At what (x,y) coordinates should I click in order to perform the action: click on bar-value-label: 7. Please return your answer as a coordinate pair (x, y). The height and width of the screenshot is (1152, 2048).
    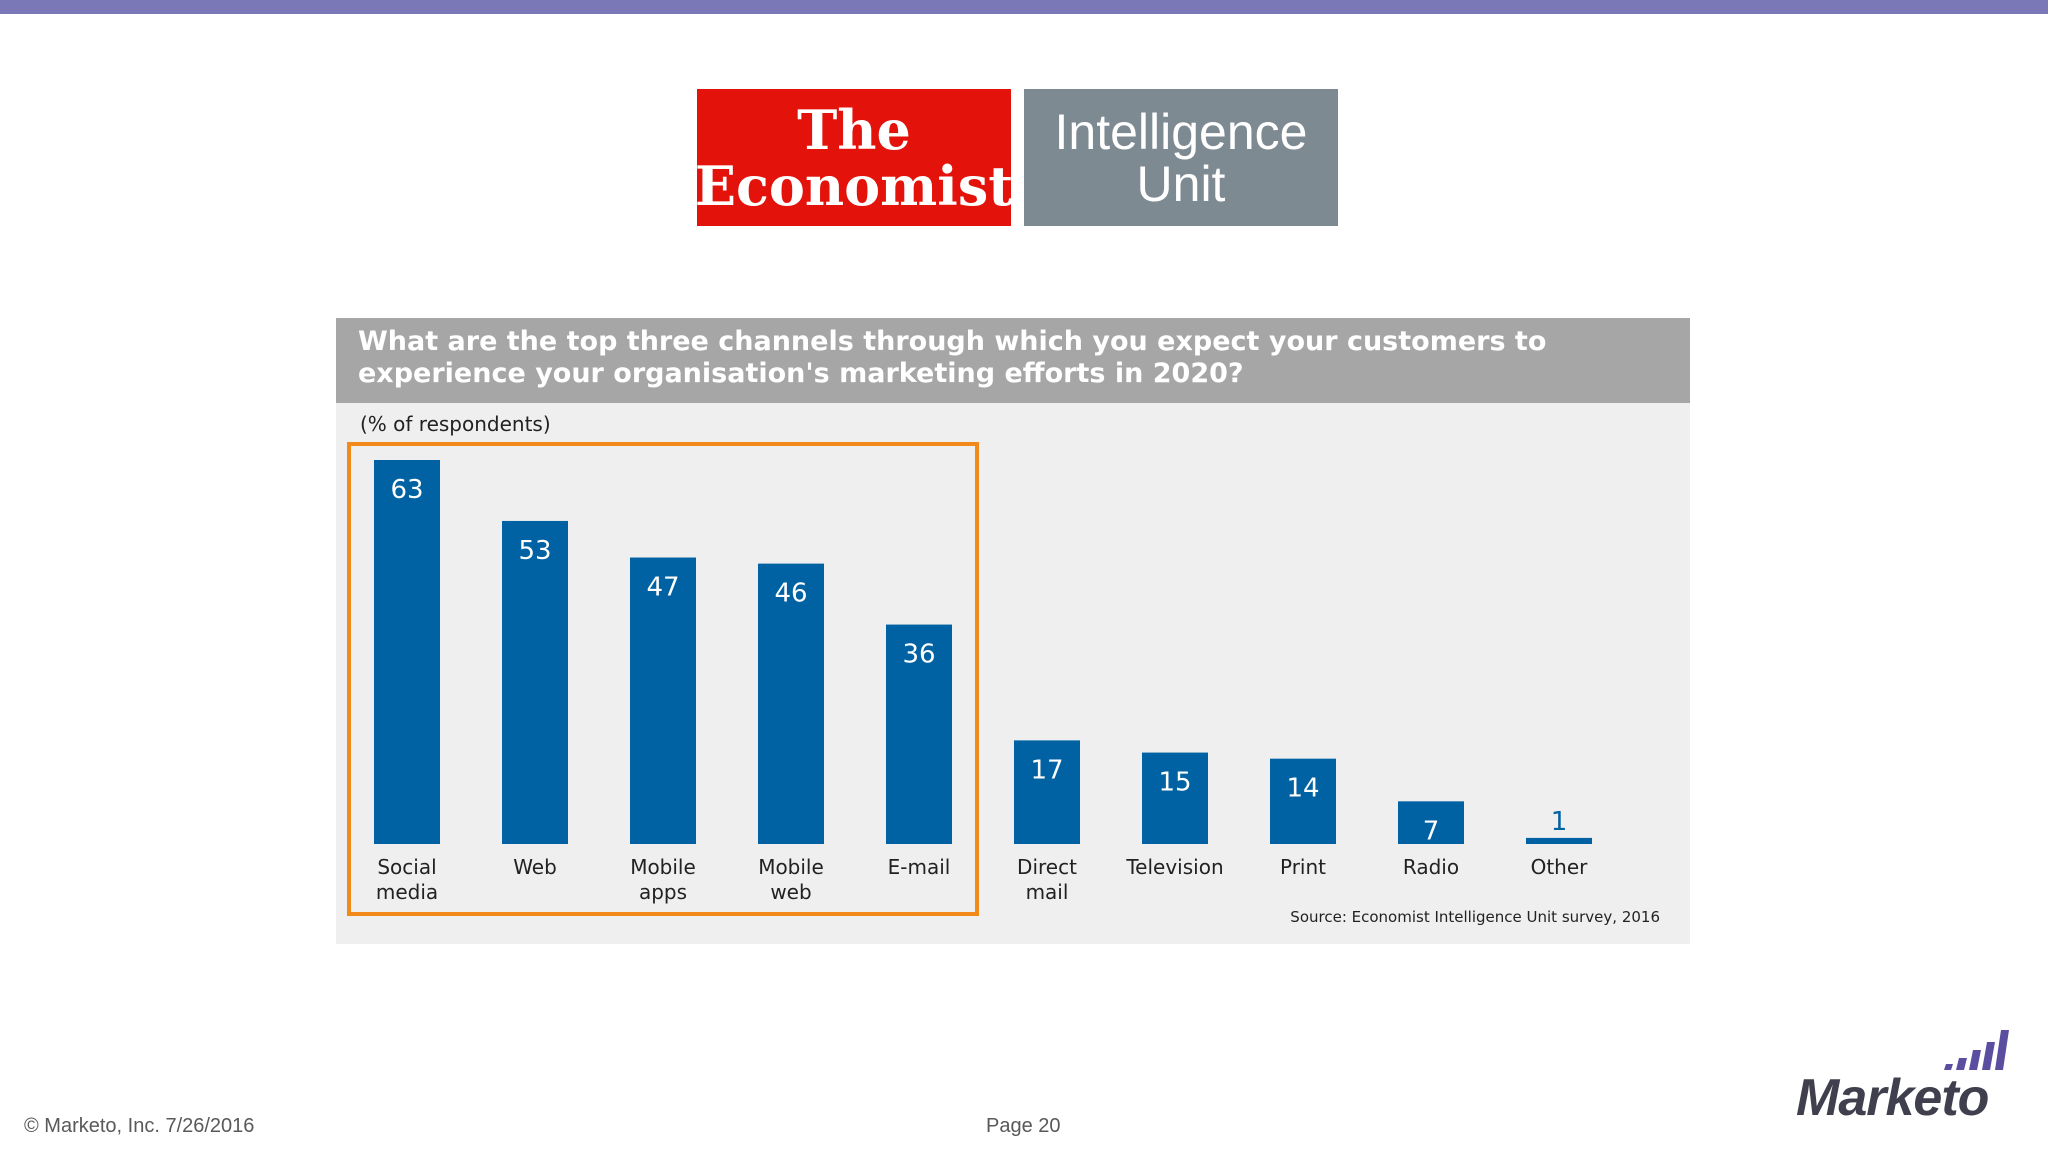
    Looking at the image, I should click on (1431, 831).